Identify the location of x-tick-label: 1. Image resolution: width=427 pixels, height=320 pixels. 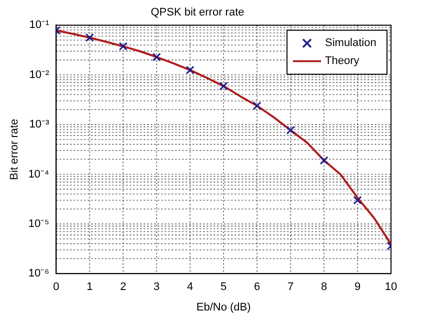
(89, 287).